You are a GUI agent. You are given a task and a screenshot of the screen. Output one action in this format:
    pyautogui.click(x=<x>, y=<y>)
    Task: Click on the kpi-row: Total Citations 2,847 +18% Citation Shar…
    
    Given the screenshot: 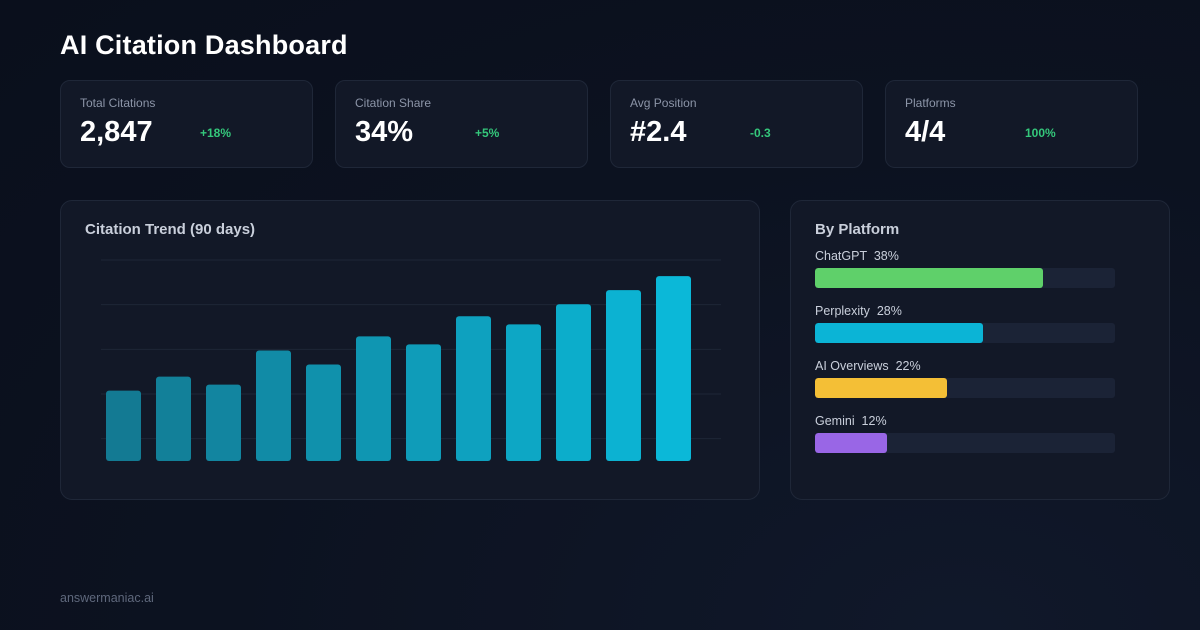 What is the action you would take?
    pyautogui.click(x=600, y=125)
    